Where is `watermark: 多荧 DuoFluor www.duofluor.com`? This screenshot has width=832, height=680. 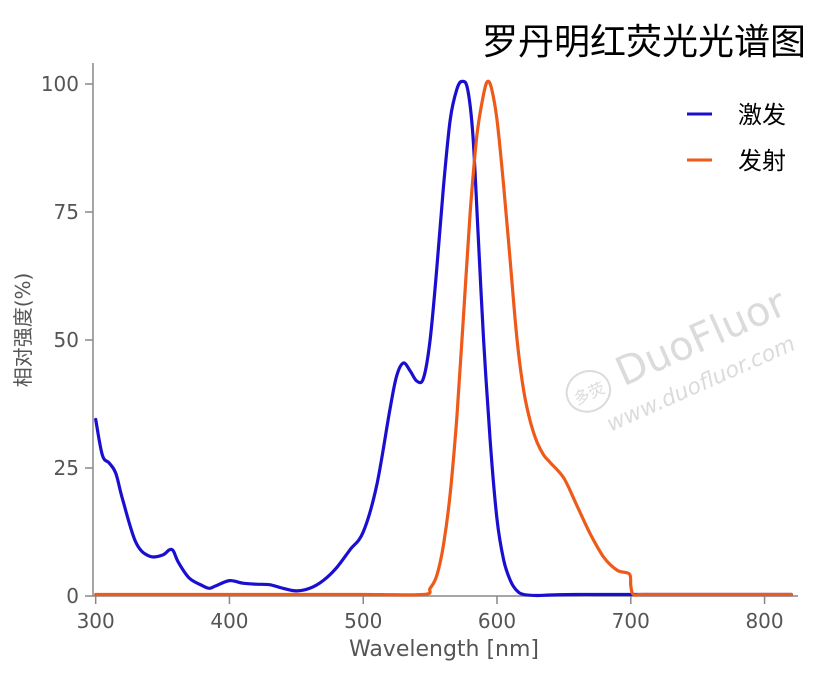
watermark: 多荧 DuoFluor www.duofluor.com is located at coordinates (682, 358).